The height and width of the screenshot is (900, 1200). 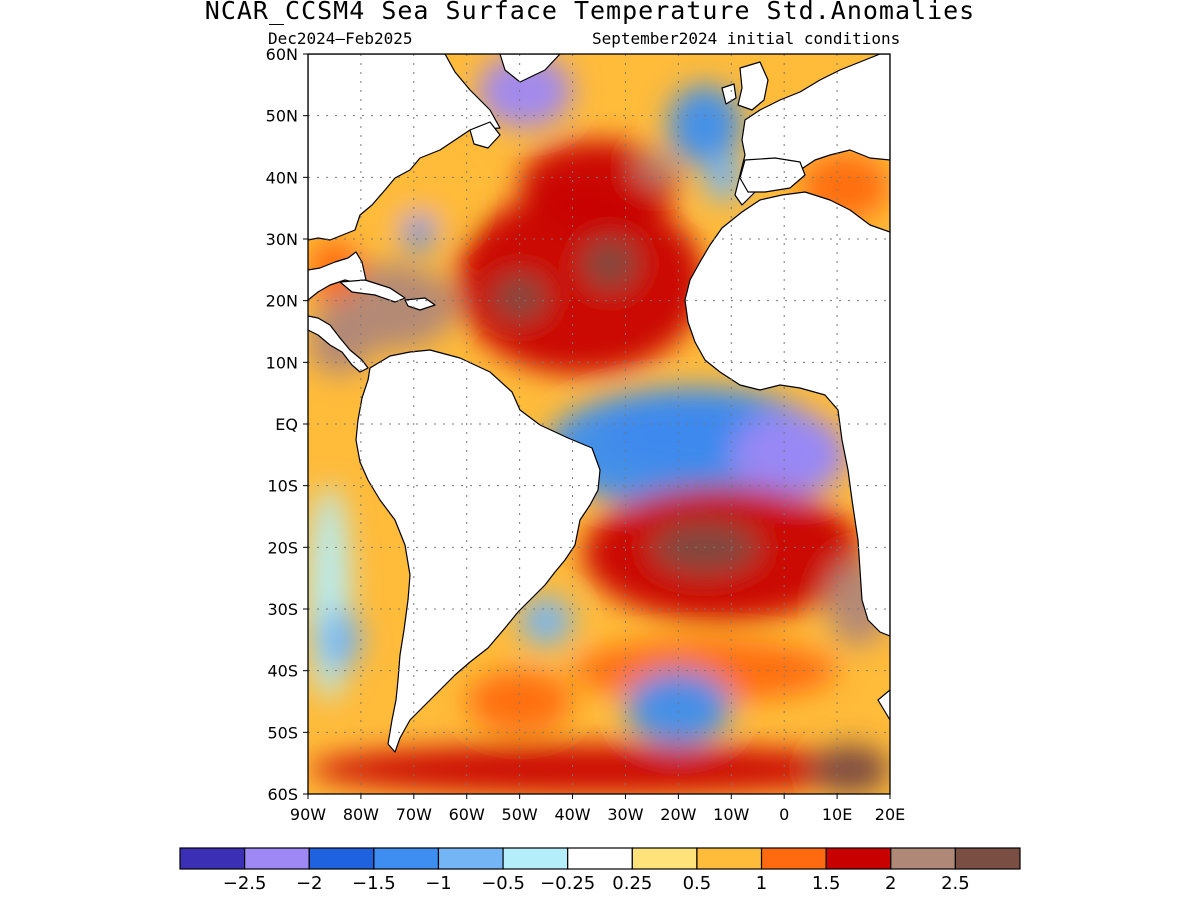 I want to click on colorbar-label: −0.5, so click(x=503, y=883).